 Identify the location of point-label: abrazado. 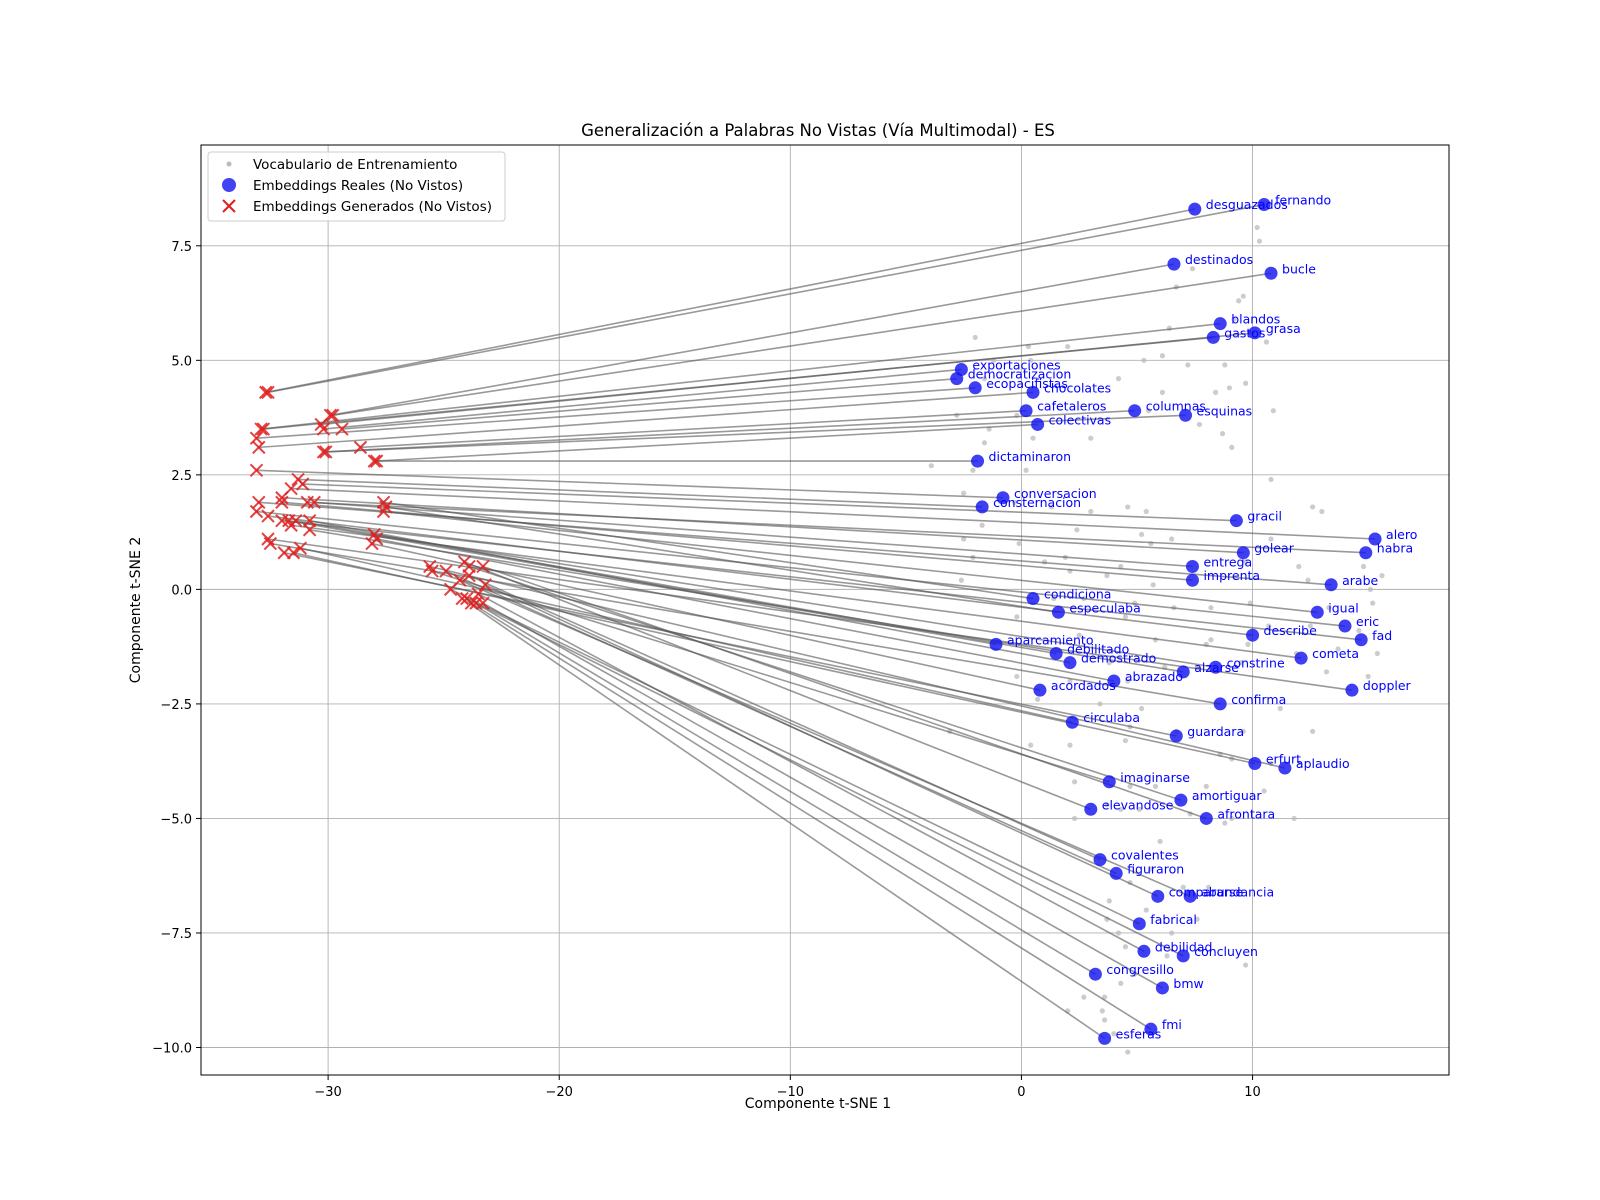
(1154, 676).